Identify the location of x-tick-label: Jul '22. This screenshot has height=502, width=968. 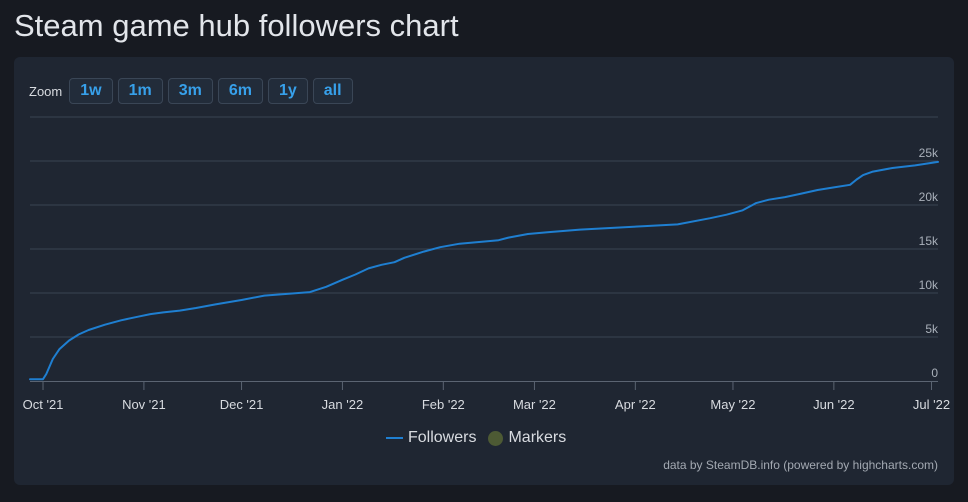
(931, 404).